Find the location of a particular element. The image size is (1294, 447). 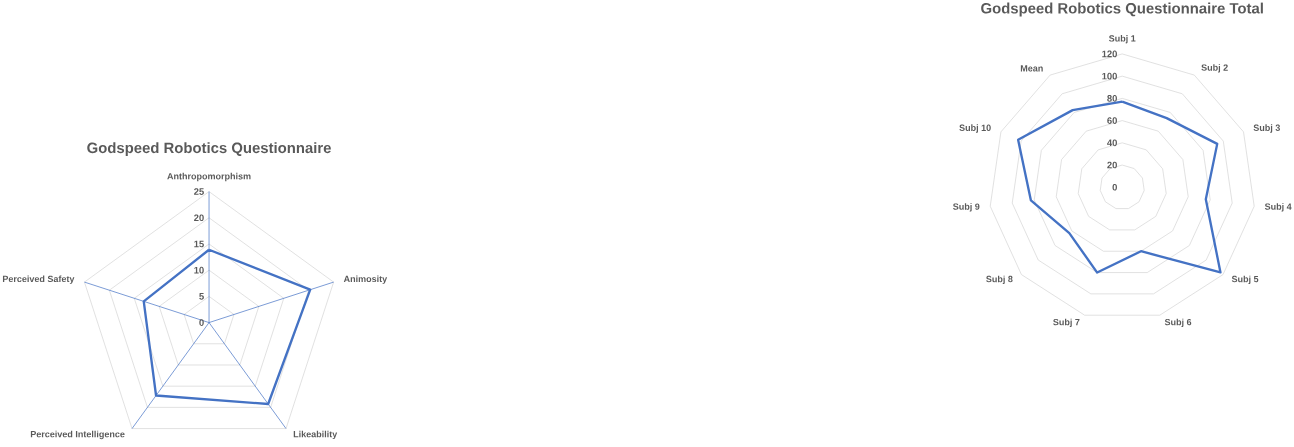

spoke-label: Subj 9 is located at coordinates (966, 207).